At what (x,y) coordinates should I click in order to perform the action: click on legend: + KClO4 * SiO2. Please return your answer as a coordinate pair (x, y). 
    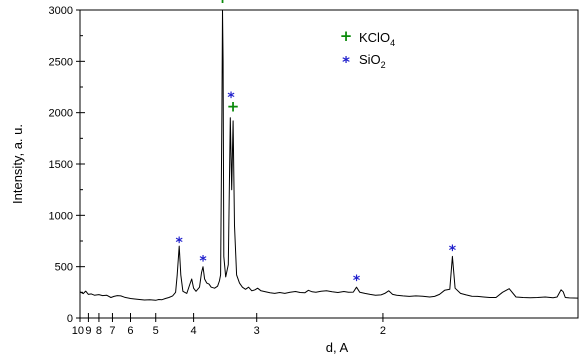
    Looking at the image, I should click on (367, 49).